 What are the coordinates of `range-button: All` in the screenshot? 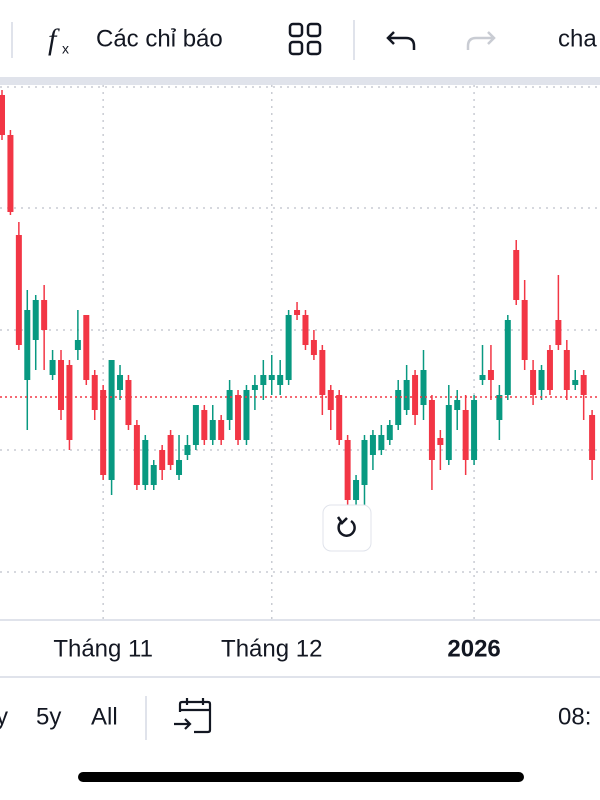 It's located at (104, 716).